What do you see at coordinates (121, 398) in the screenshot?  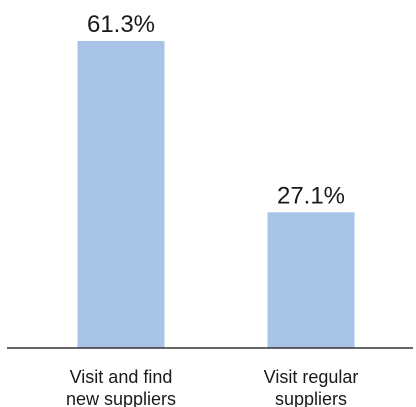 I see `category-label-1-line-2: new suppliers` at bounding box center [121, 398].